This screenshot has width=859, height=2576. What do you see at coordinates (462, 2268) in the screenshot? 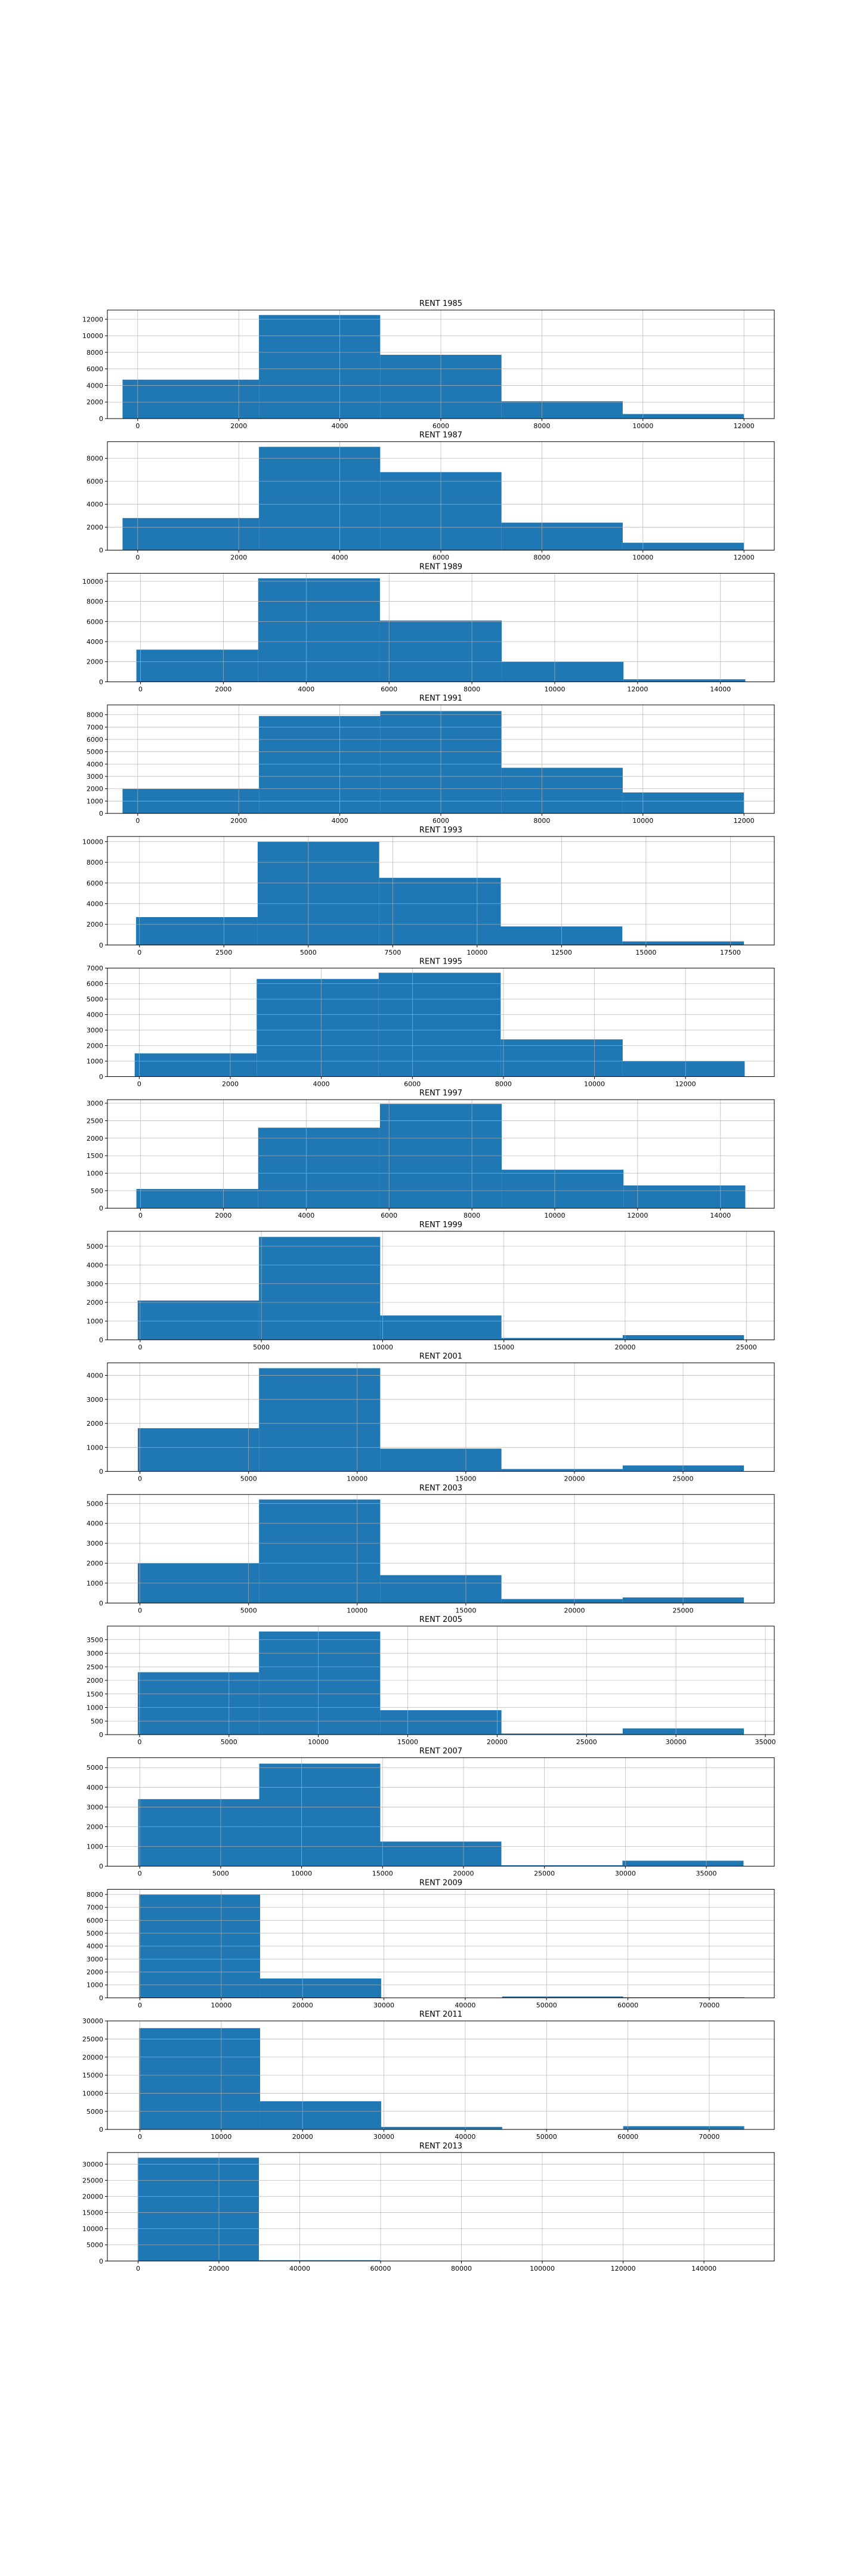
I see `x-tick-label: 80000` at bounding box center [462, 2268].